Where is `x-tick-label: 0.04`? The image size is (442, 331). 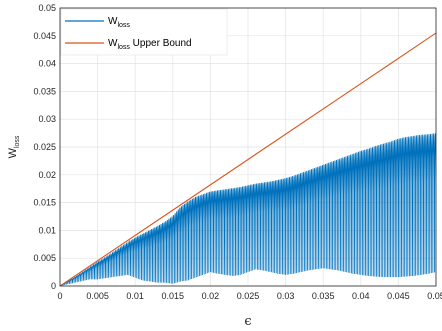
x-tick-label: 0.04 is located at coordinates (361, 296).